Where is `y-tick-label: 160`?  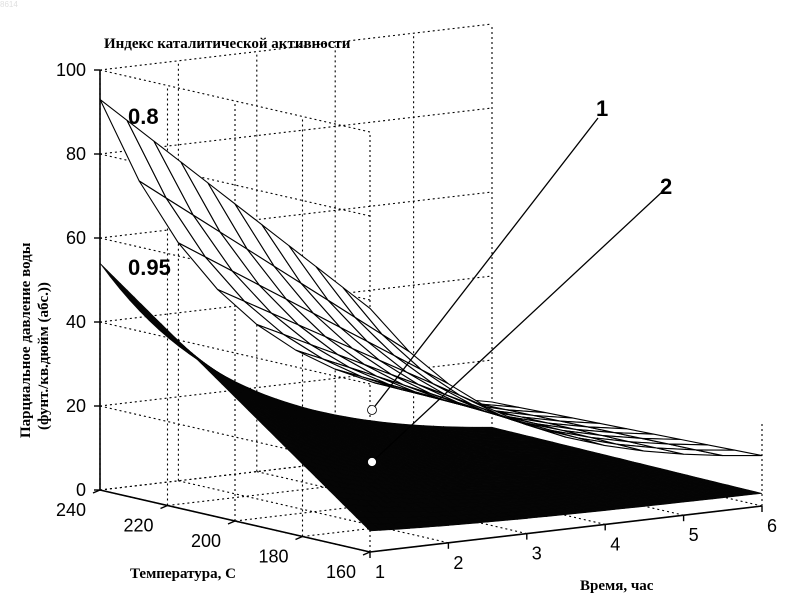 y-tick-label: 160 is located at coordinates (341, 572).